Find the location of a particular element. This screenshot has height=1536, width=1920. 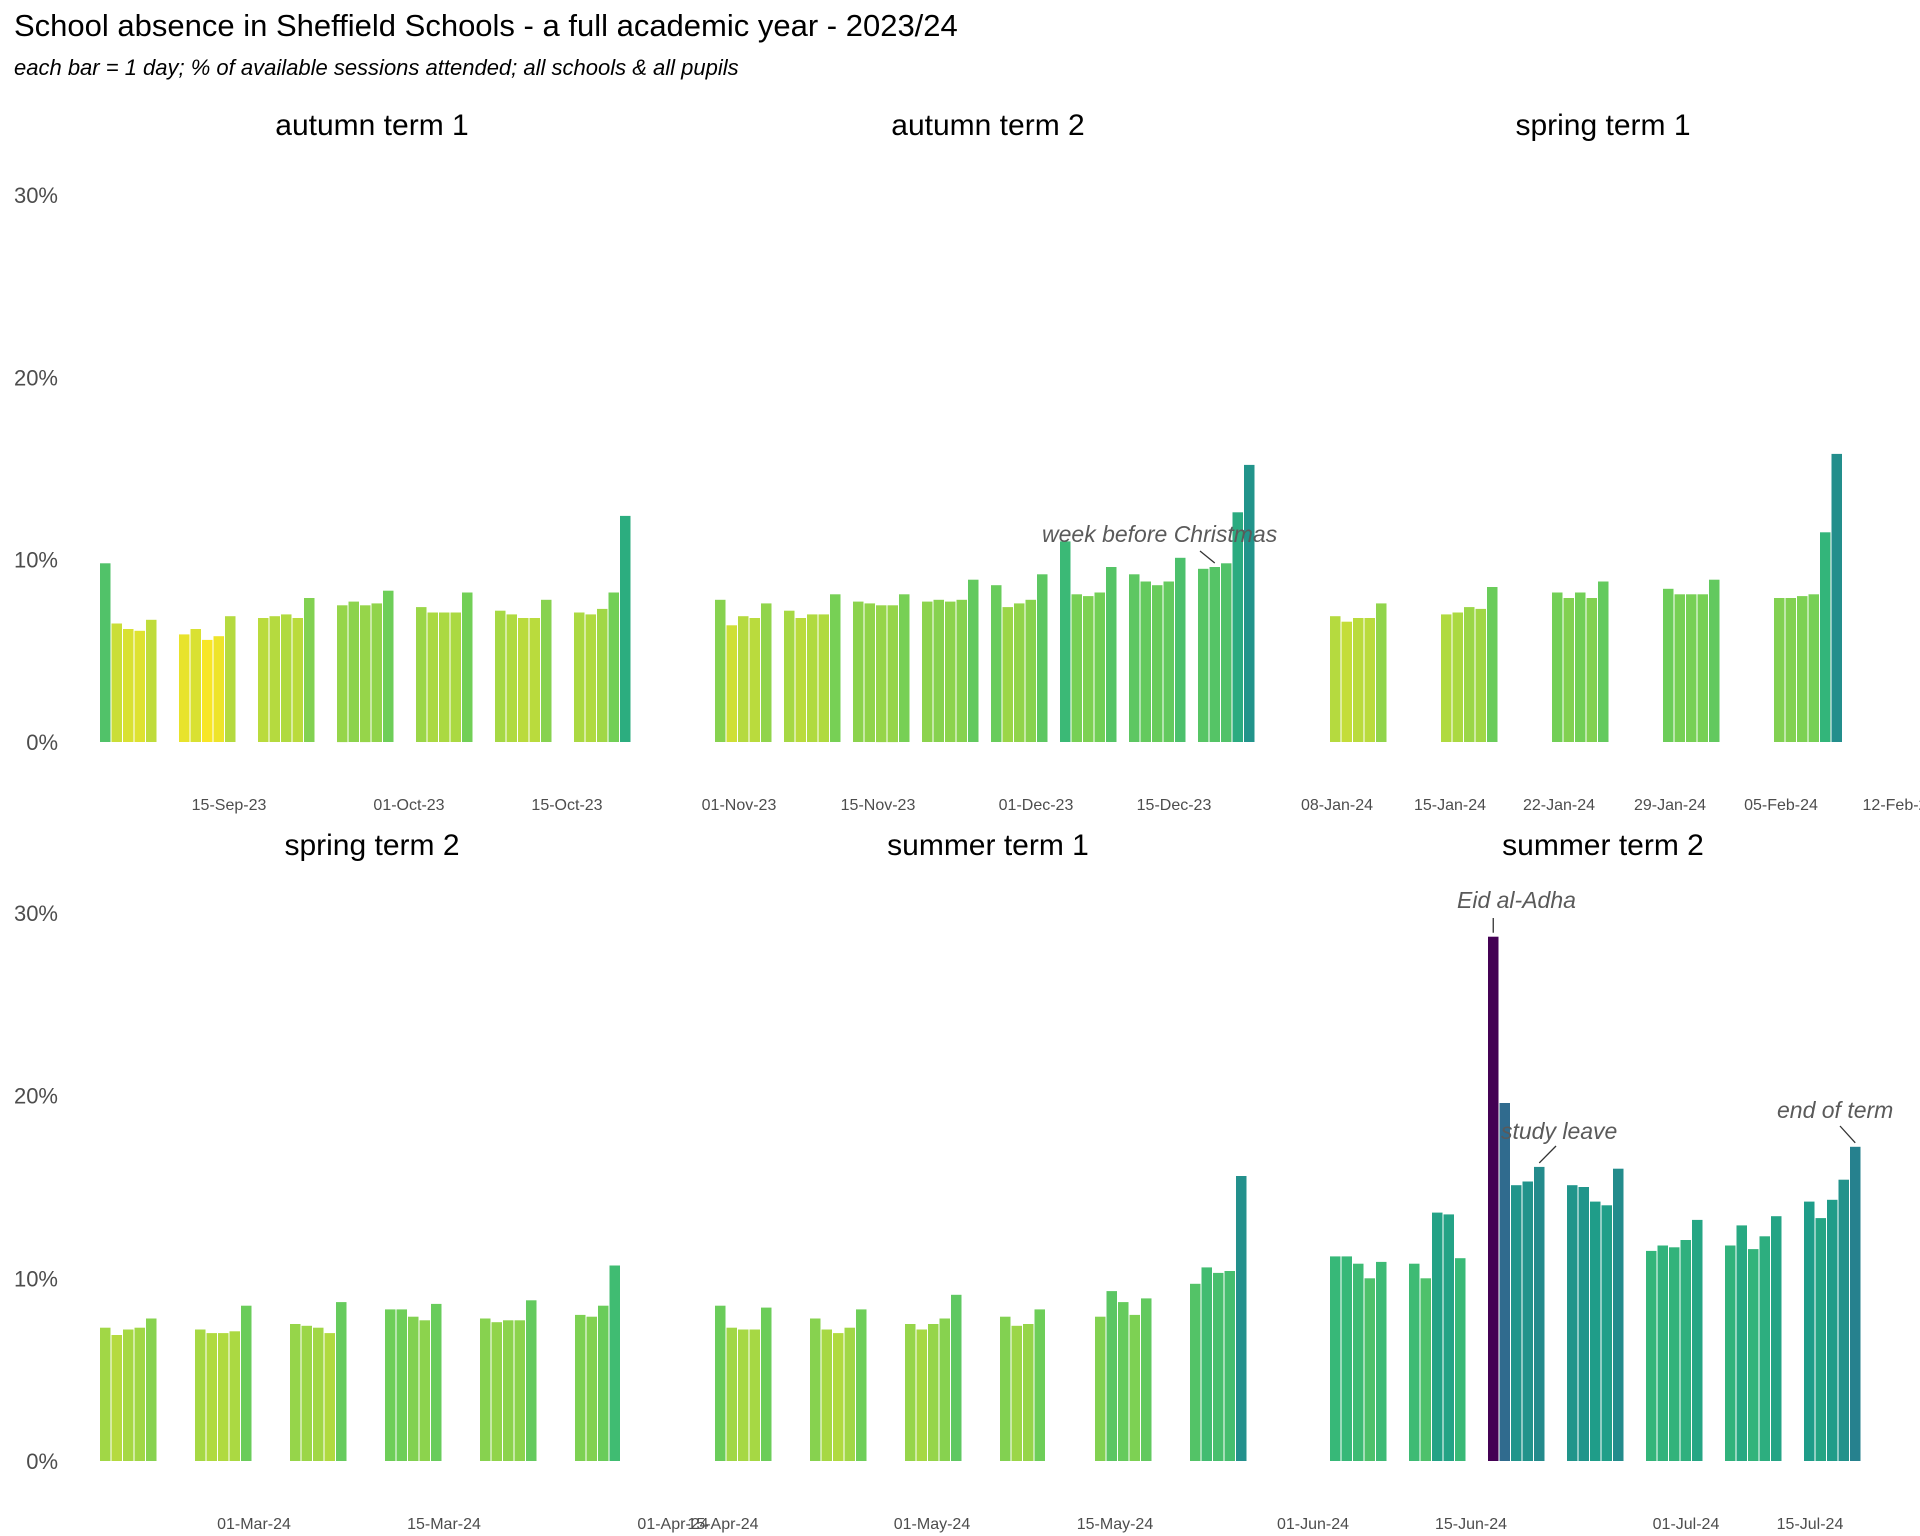

x-tick-label: 15-Oct-23 is located at coordinates (566, 805).